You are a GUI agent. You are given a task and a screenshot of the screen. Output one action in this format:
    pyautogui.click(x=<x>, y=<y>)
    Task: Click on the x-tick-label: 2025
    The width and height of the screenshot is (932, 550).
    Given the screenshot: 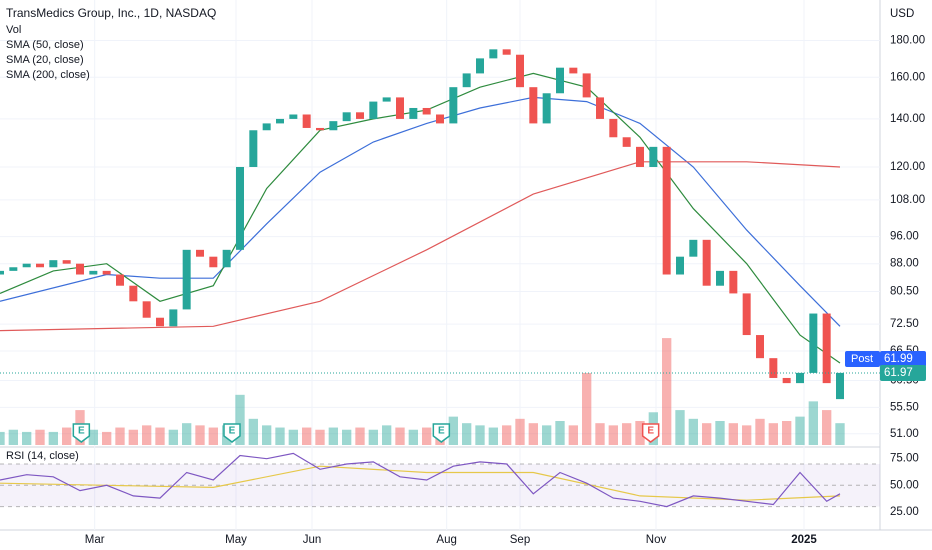 What is the action you would take?
    pyautogui.click(x=804, y=540)
    